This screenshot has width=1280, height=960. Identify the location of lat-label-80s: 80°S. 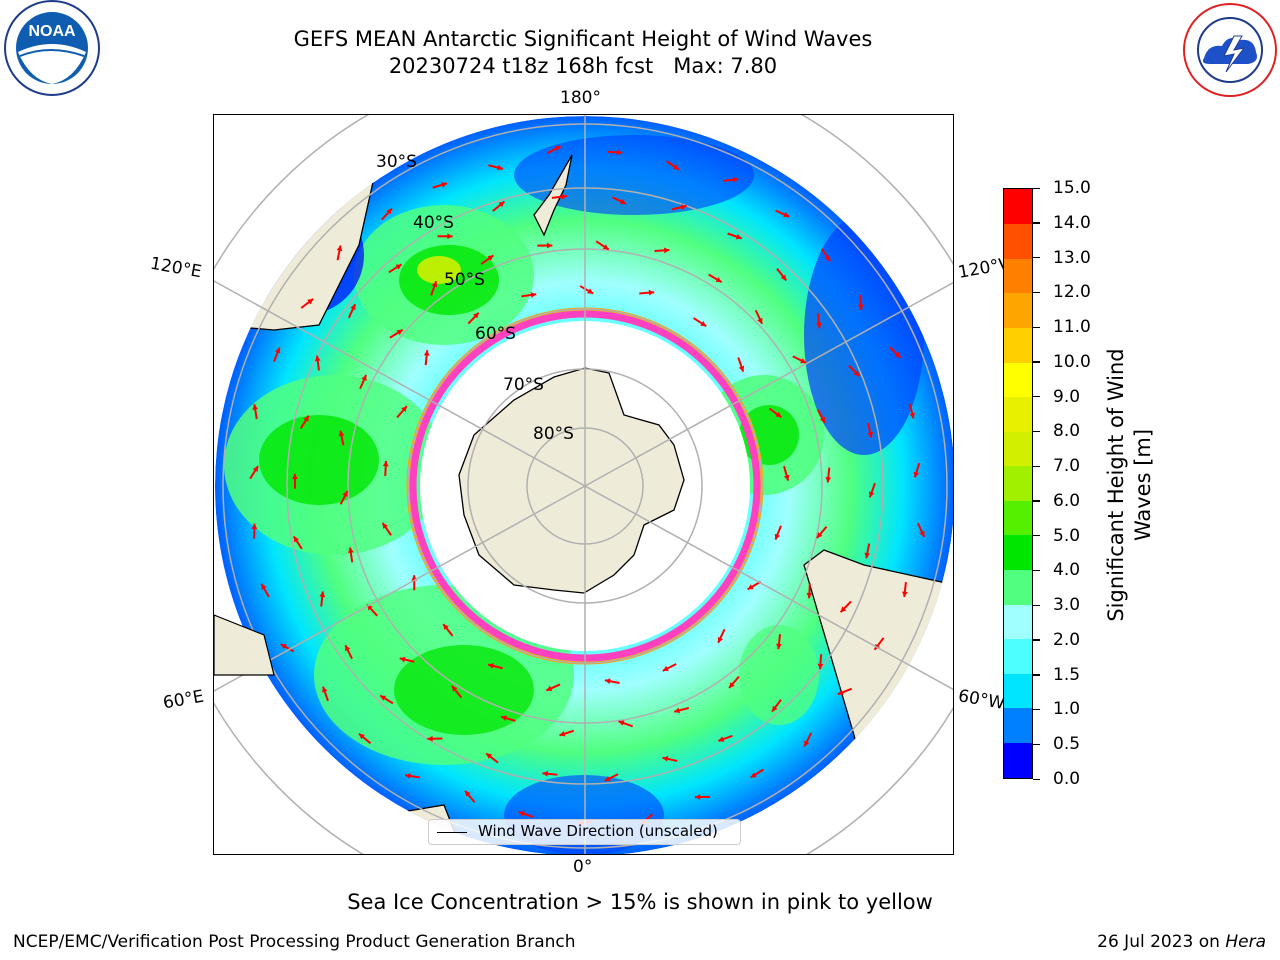
(553, 434).